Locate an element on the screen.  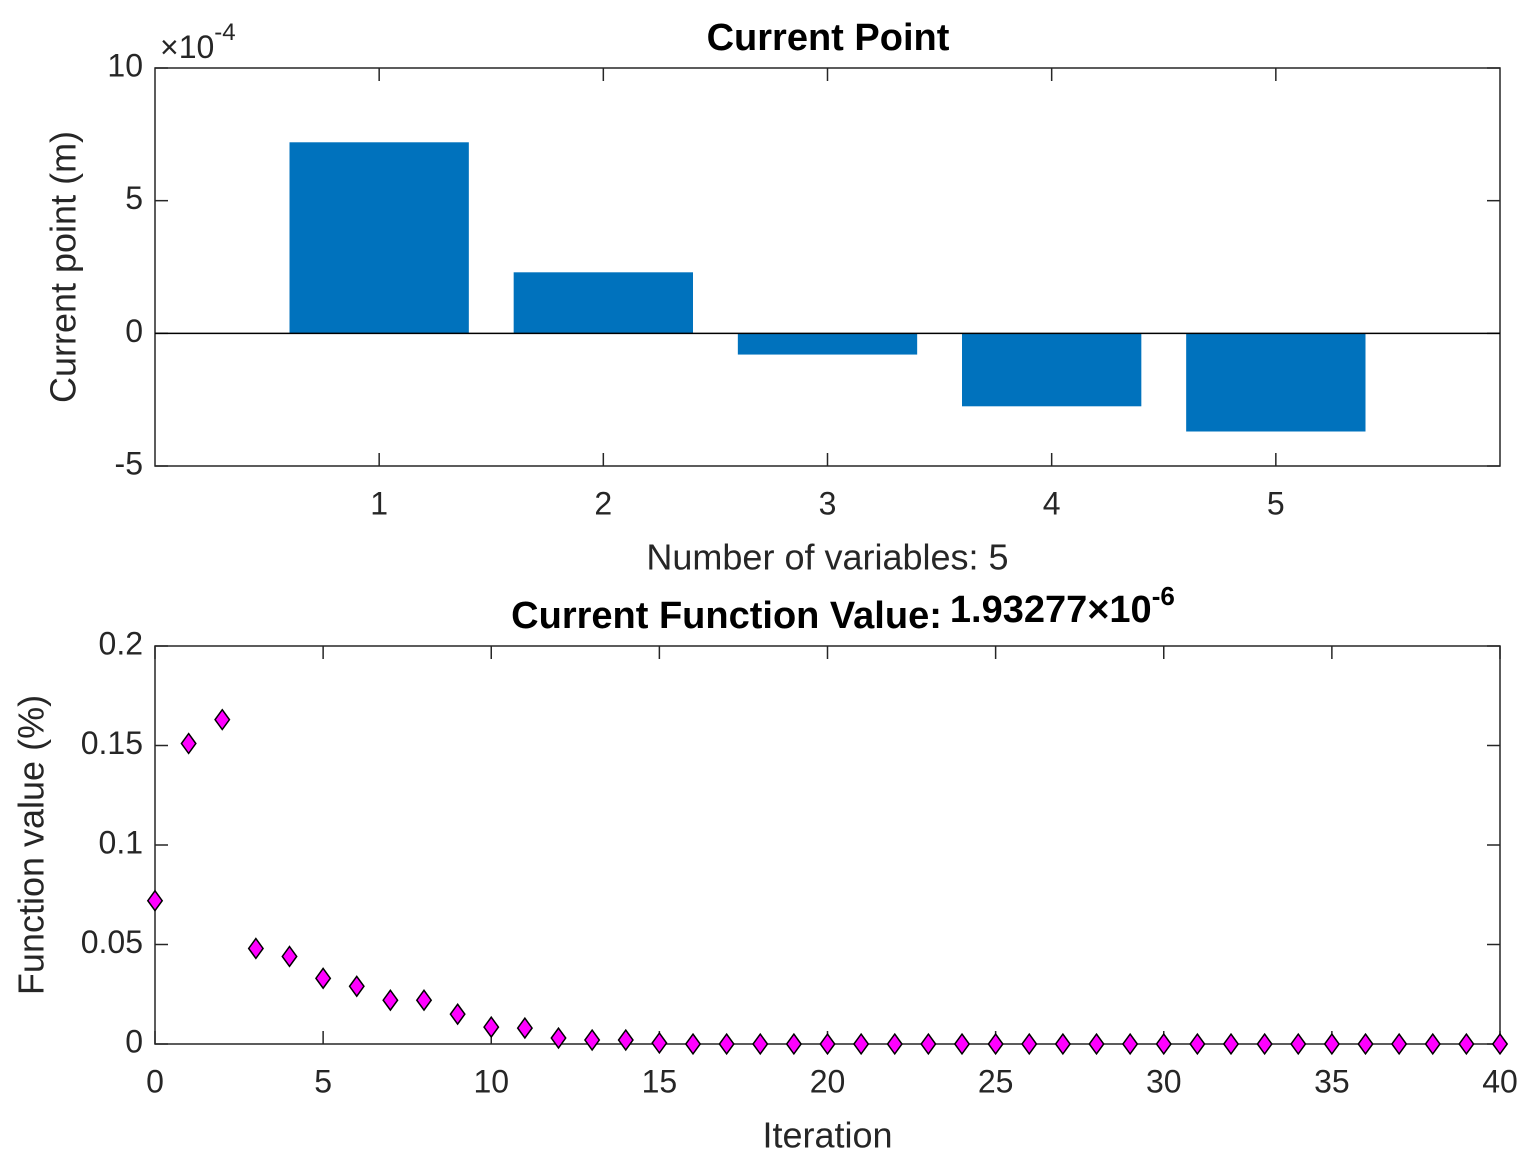
title-value: 1.93277×10 is located at coordinates (1051, 610).